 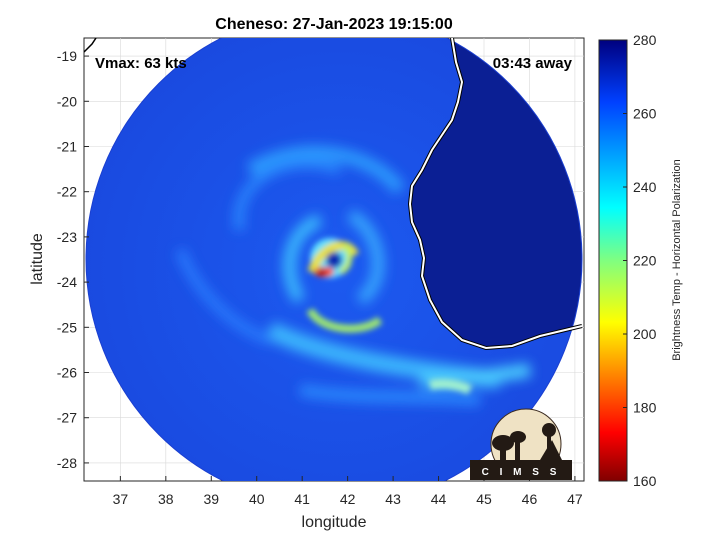 I want to click on colorbar-gradient, so click(x=613, y=260).